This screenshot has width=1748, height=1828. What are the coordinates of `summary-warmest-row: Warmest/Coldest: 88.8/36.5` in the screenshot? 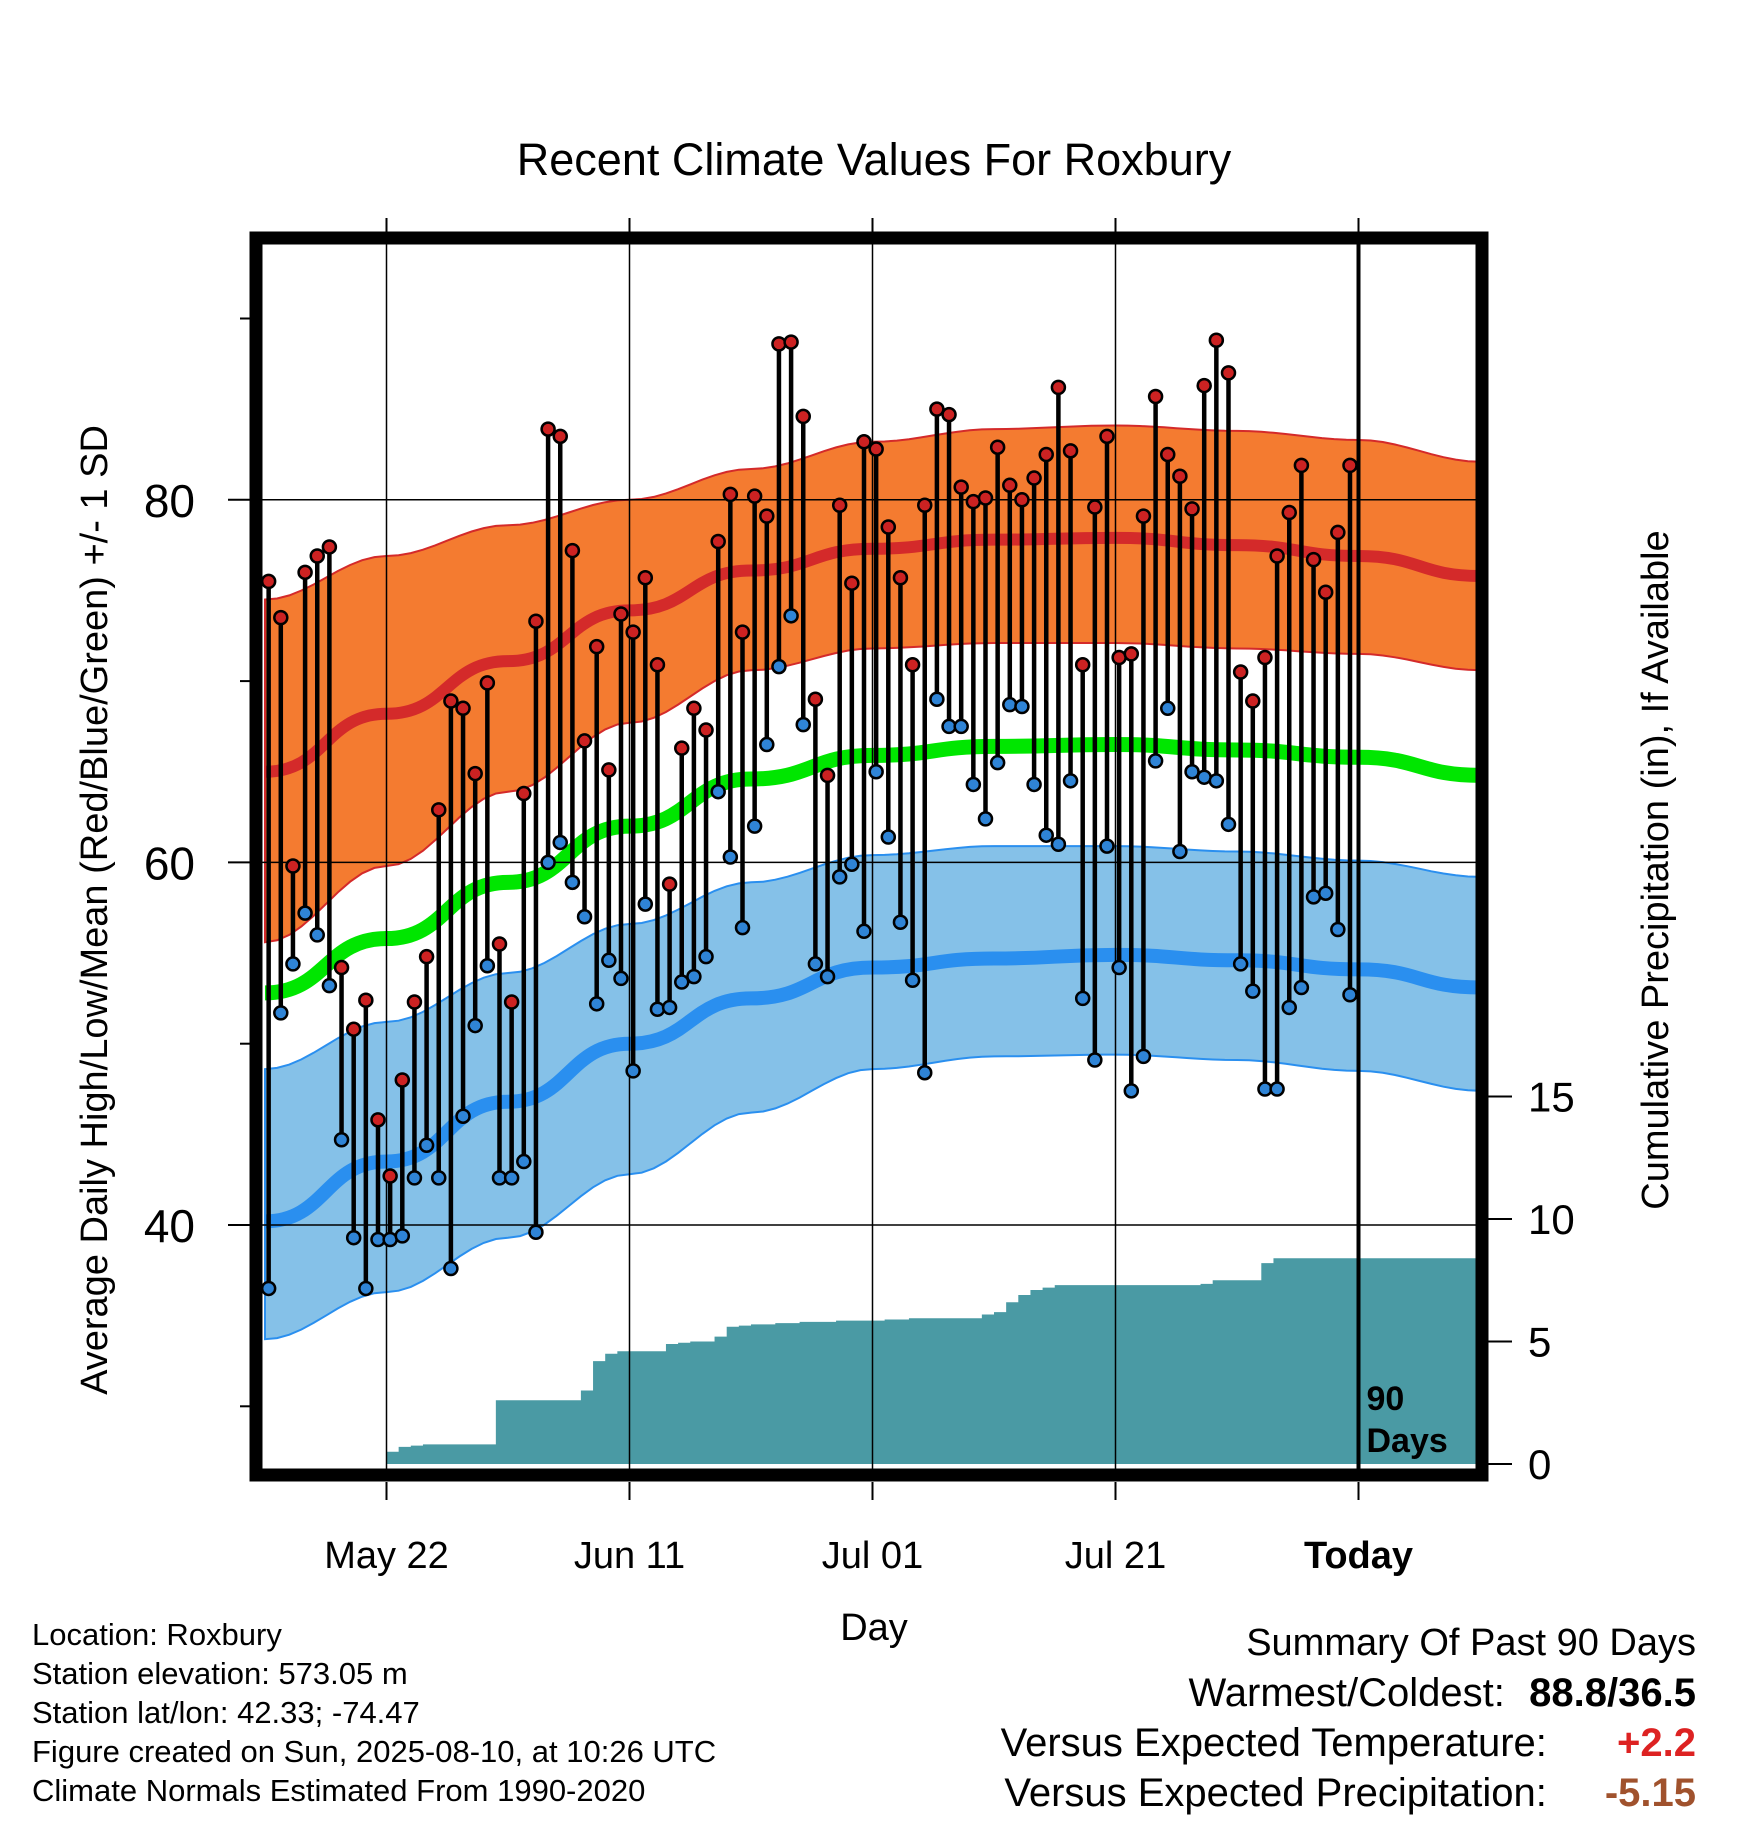 It's located at (1349, 1693).